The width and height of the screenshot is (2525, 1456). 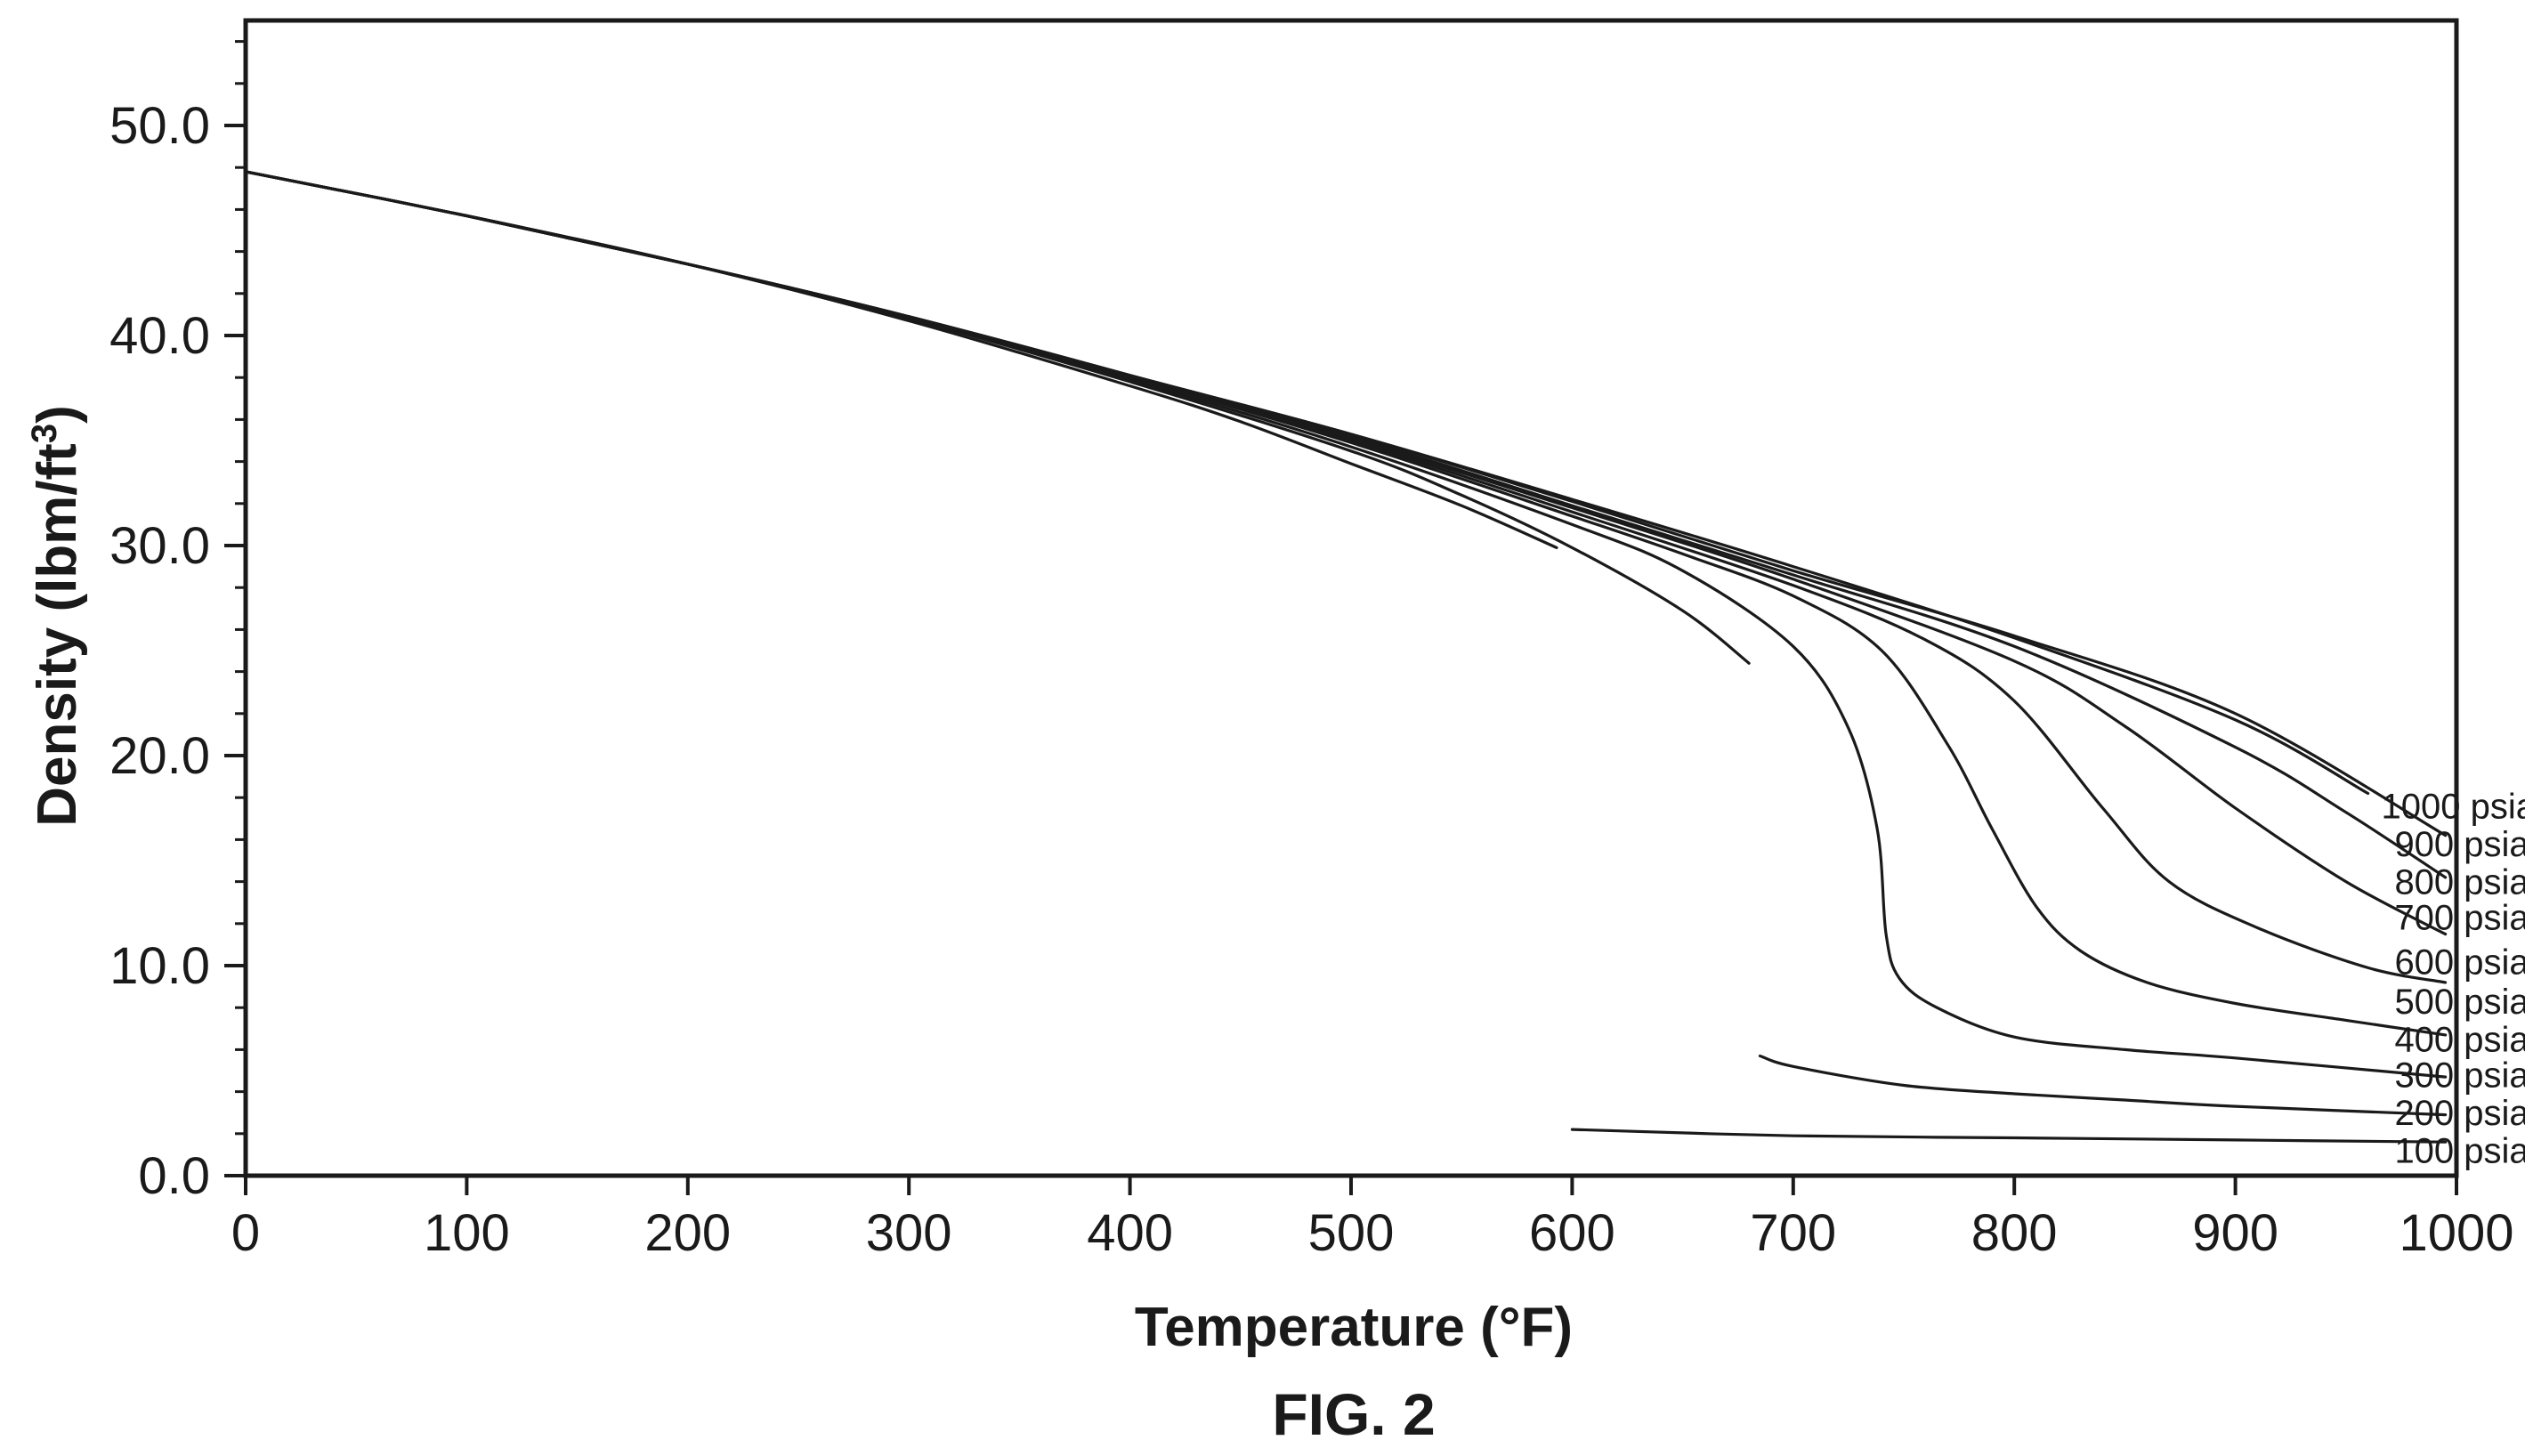 I want to click on curve-label: 900 psia, so click(x=2460, y=844).